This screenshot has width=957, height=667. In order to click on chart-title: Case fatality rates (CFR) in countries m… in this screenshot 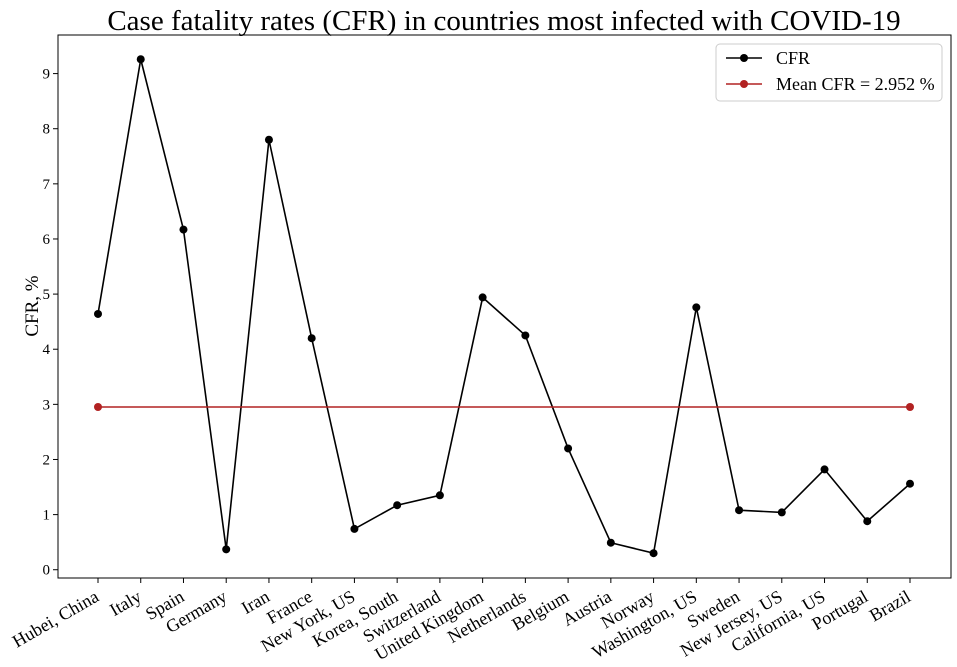, I will do `click(503, 21)`.